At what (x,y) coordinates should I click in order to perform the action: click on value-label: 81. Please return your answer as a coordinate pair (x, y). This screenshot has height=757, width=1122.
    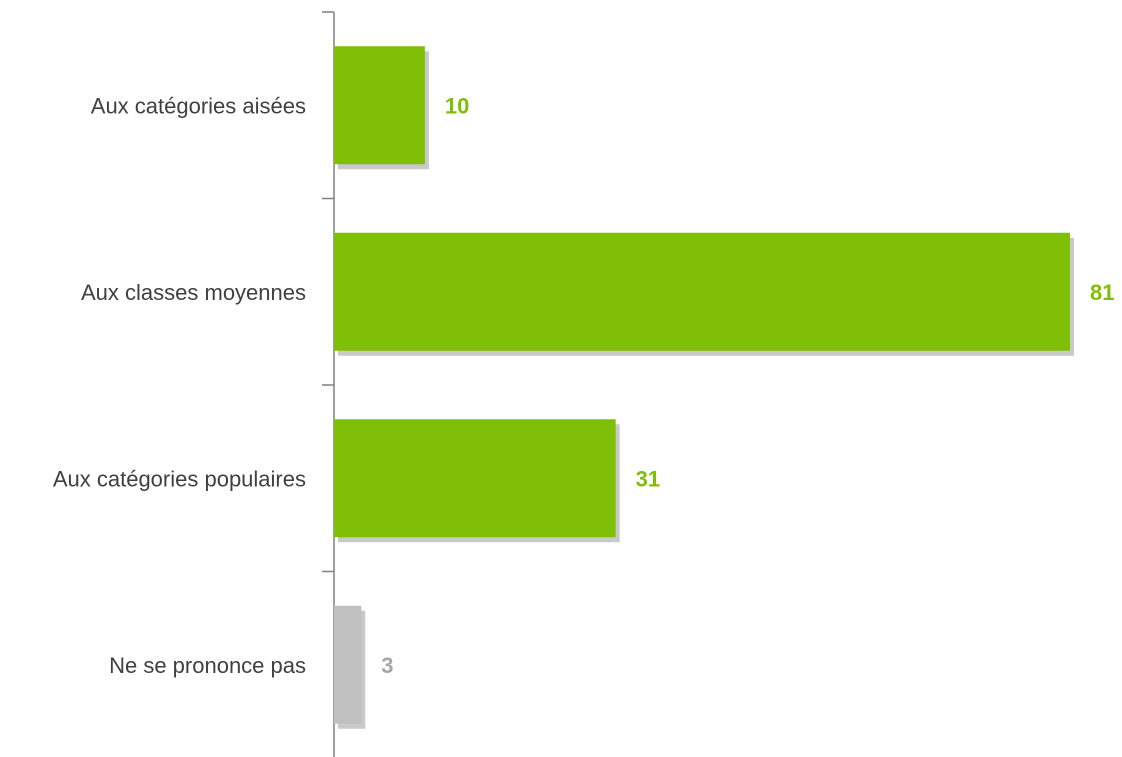
    Looking at the image, I should click on (1102, 292).